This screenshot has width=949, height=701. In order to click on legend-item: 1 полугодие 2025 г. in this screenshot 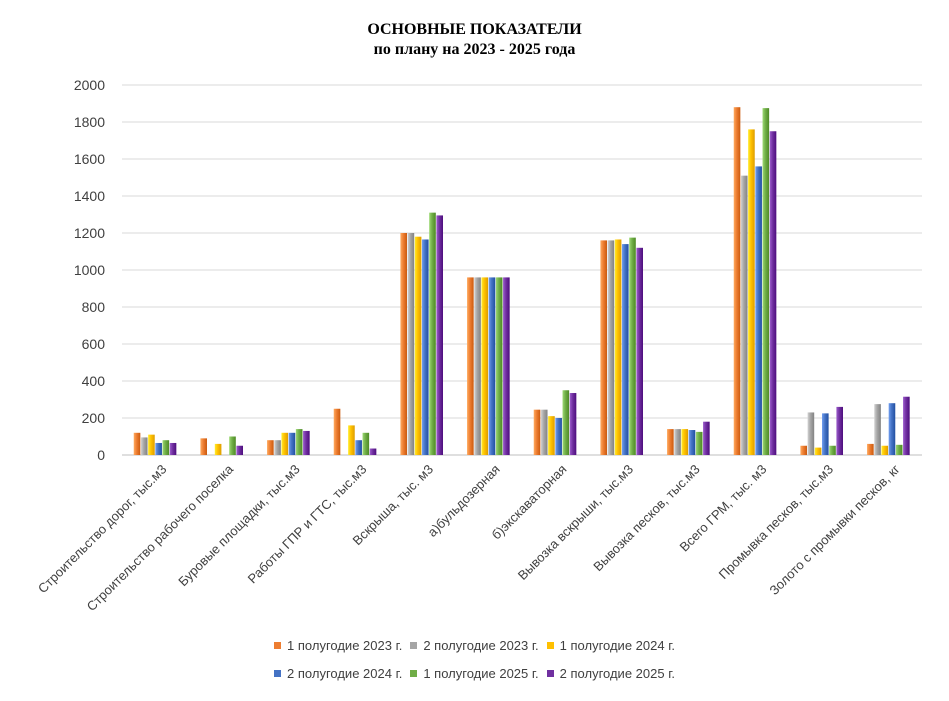, I will do `click(474, 673)`.